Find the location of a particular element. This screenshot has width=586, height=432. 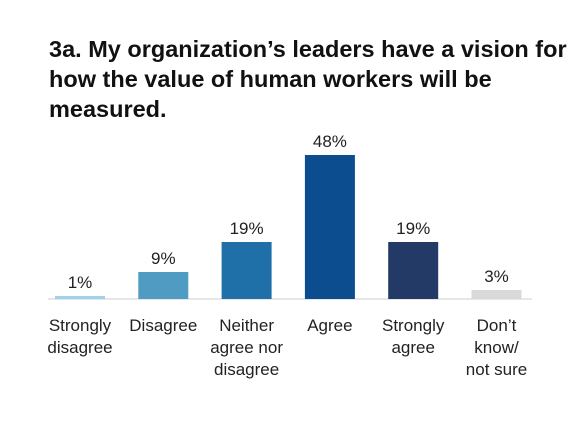

category-label-line: agree is located at coordinates (412, 347).